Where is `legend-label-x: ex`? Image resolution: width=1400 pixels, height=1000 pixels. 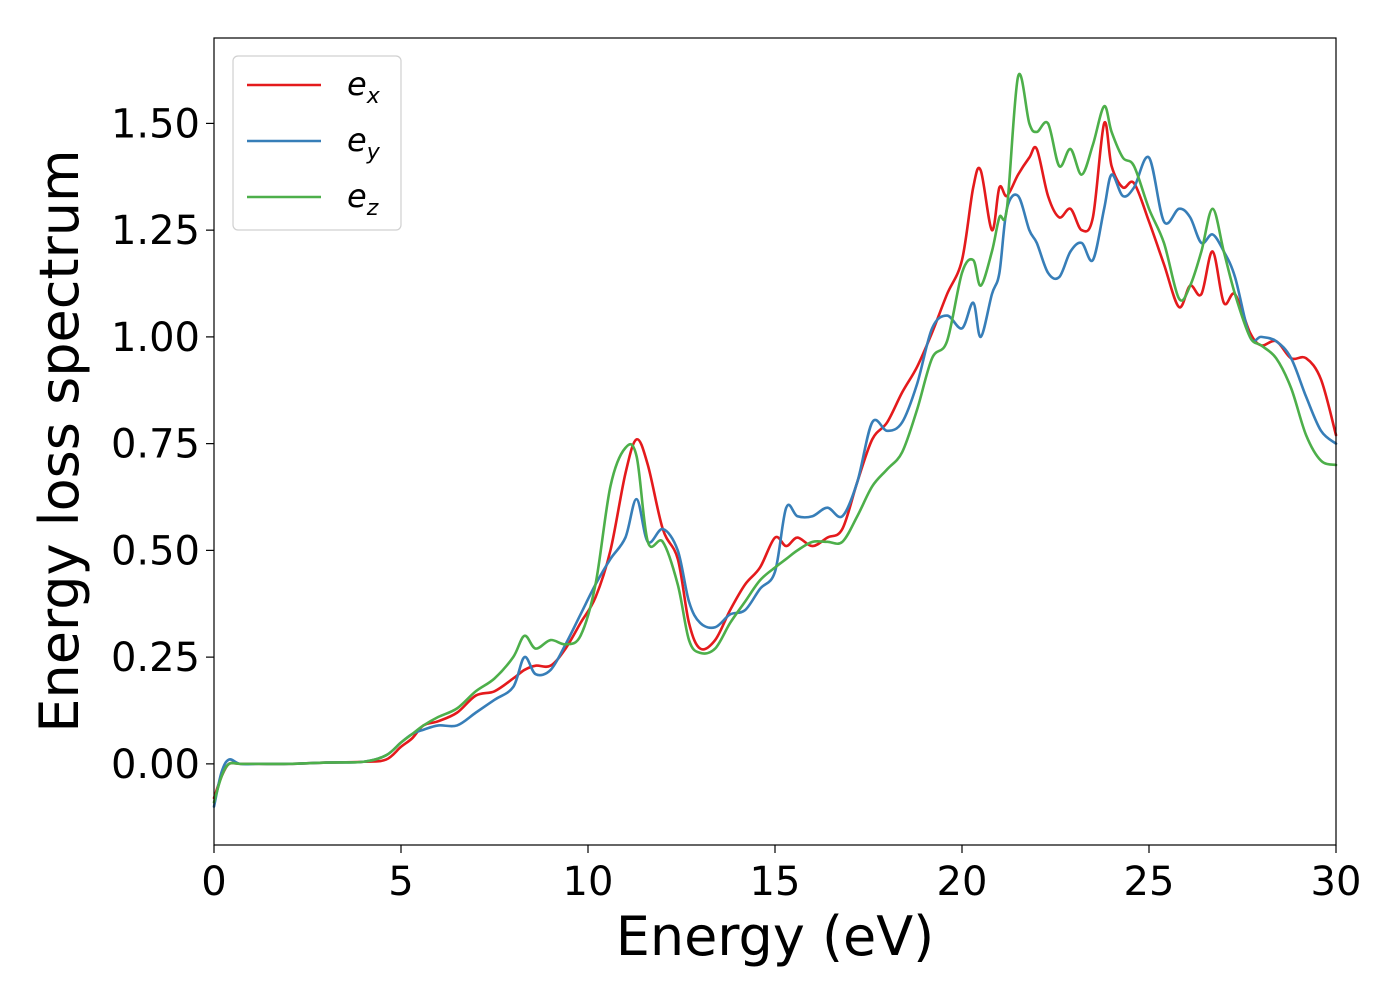 legend-label-x: ex is located at coordinates (364, 87).